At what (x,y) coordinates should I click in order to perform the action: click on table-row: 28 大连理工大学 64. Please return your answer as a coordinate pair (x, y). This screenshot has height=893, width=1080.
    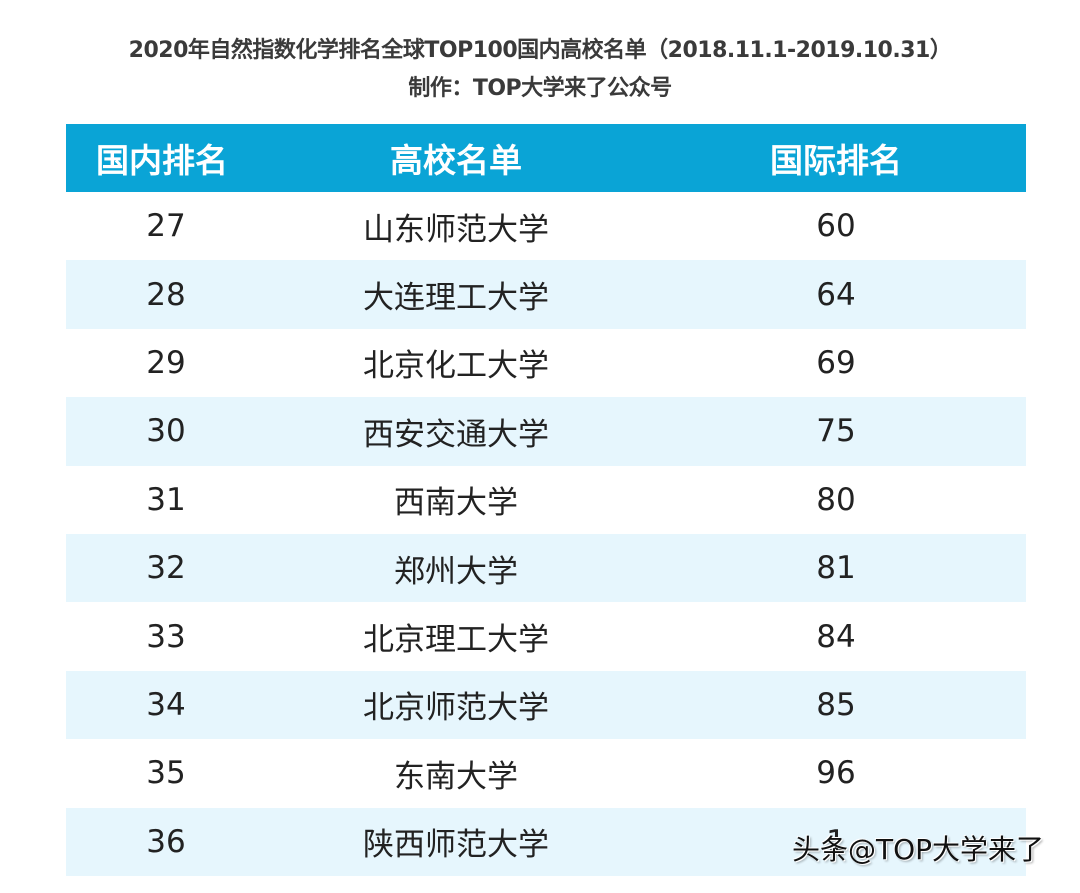
    Looking at the image, I should click on (546, 294).